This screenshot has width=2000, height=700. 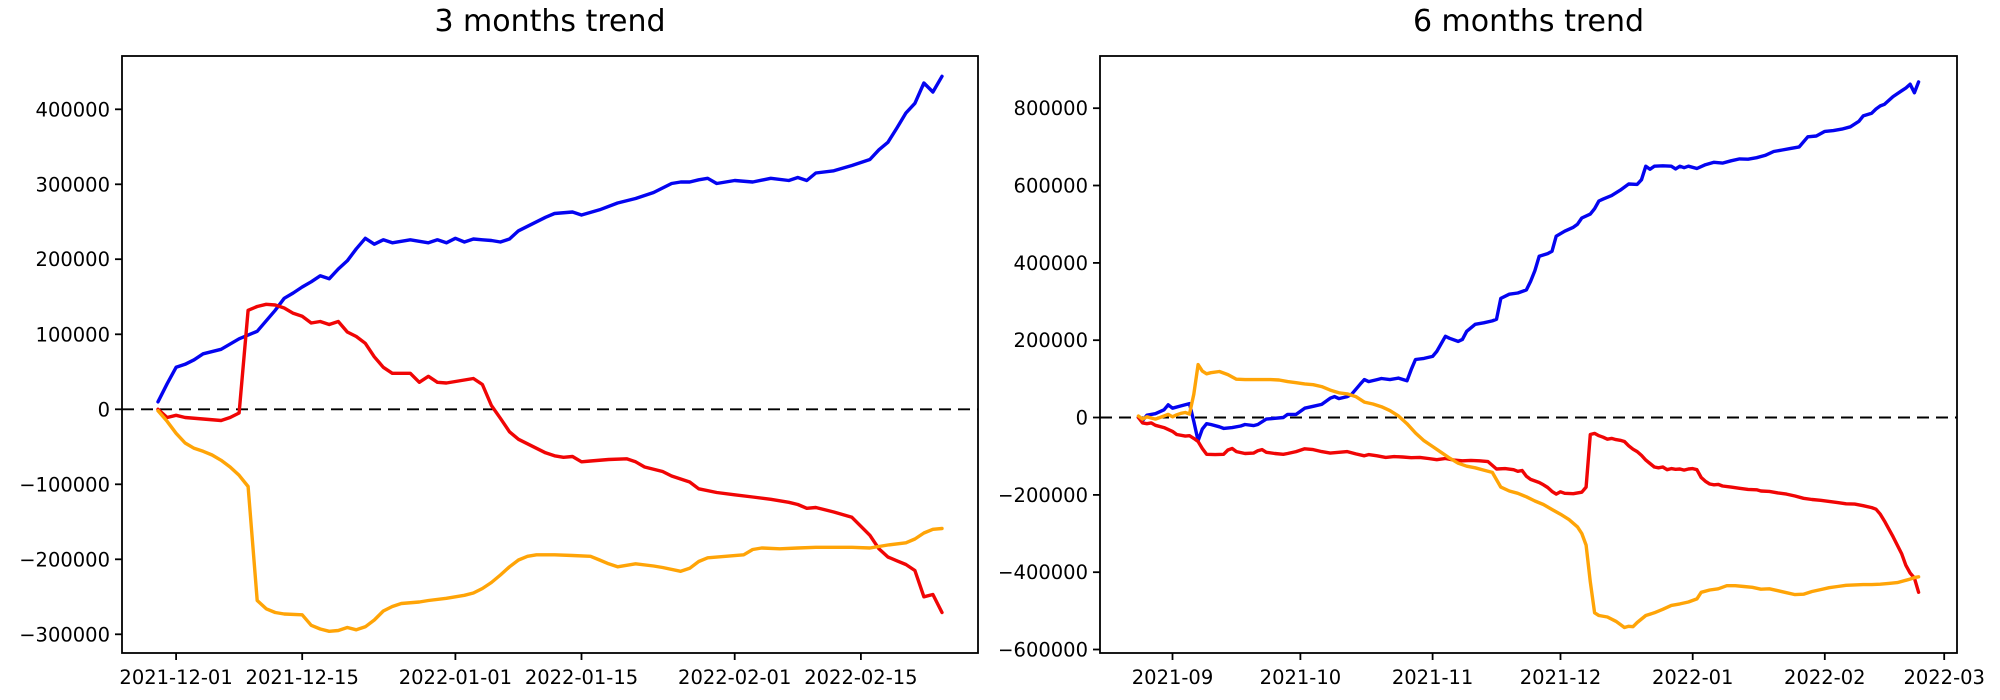 I want to click on x-tick-label: 2021-12-15, so click(x=302, y=677).